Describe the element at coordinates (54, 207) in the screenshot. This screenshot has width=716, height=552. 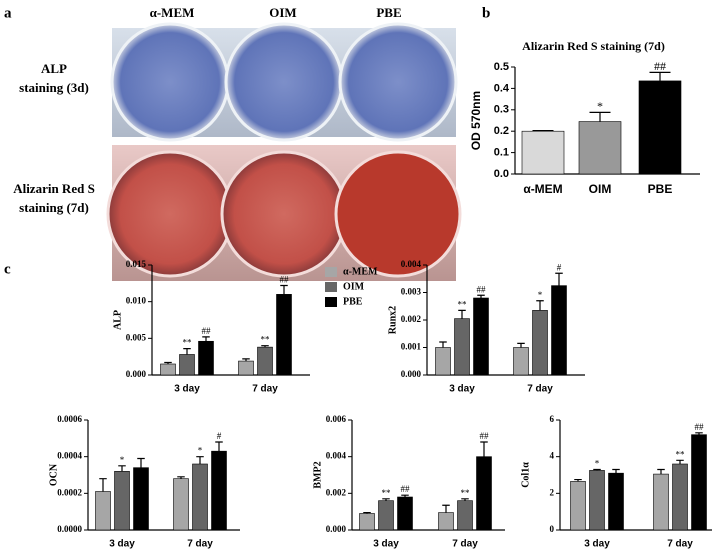
I see `row-label: staining (7d)` at that location.